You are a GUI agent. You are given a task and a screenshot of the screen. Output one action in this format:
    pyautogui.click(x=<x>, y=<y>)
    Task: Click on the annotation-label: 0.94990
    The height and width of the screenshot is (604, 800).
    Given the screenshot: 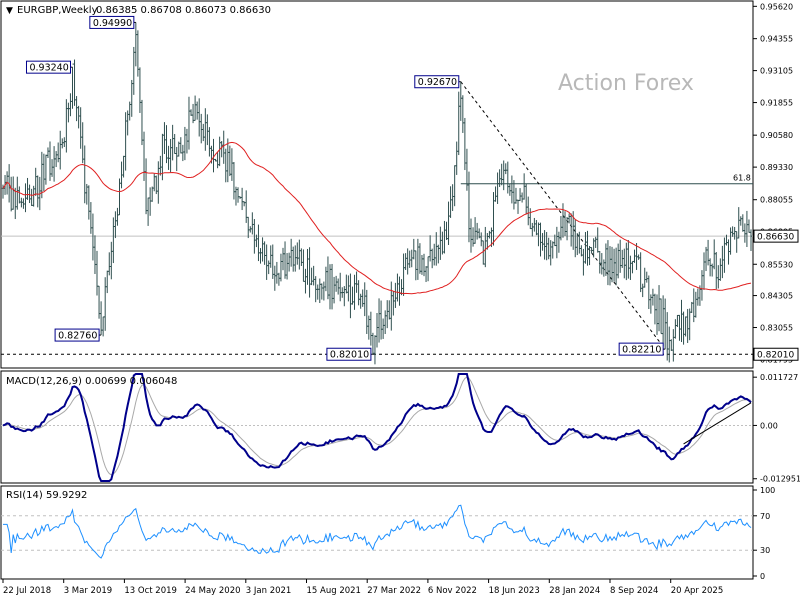 What is the action you would take?
    pyautogui.click(x=112, y=23)
    